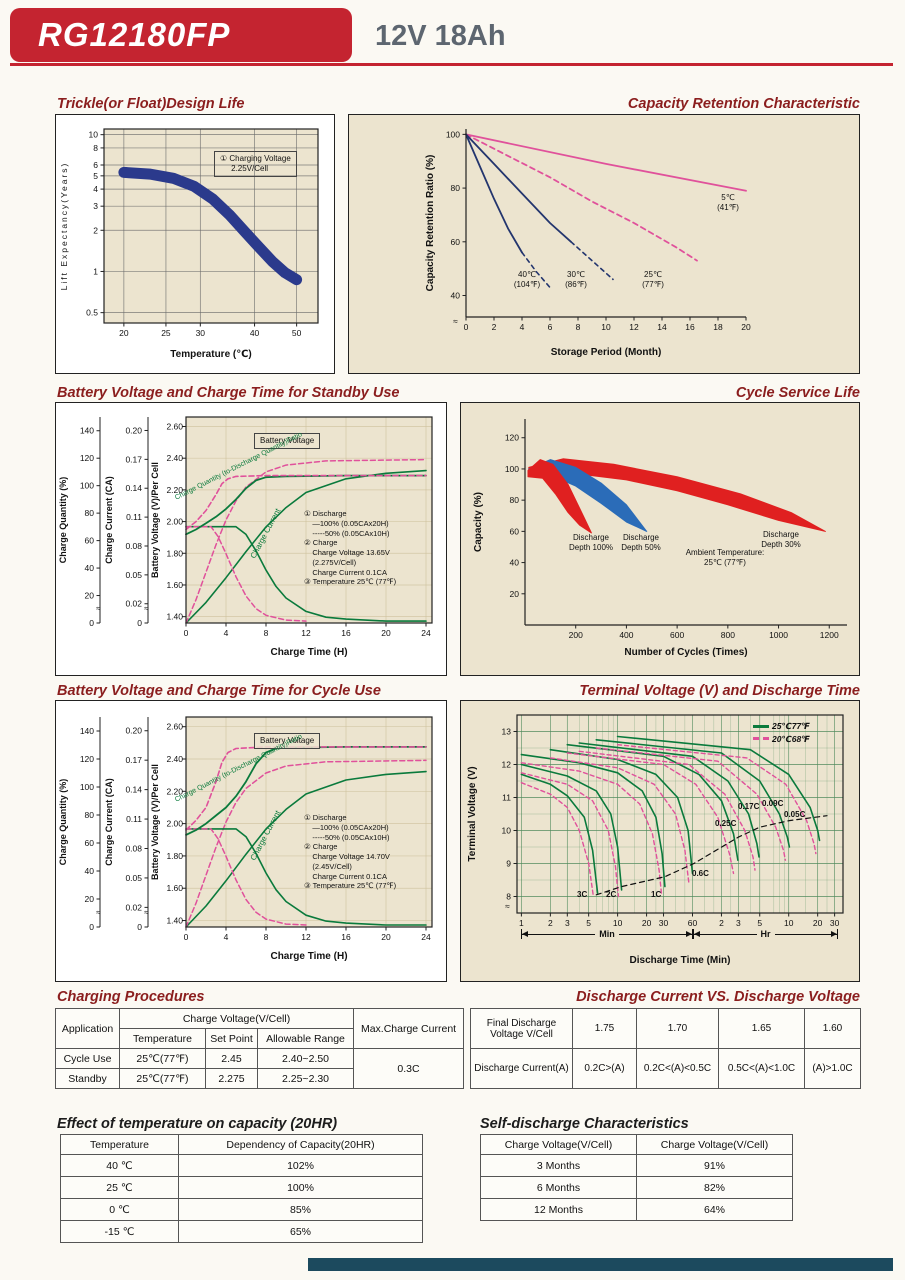  What do you see at coordinates (430, 223) in the screenshot?
I see `y-axis-title: Capacity Retention Ratio (%)` at bounding box center [430, 223].